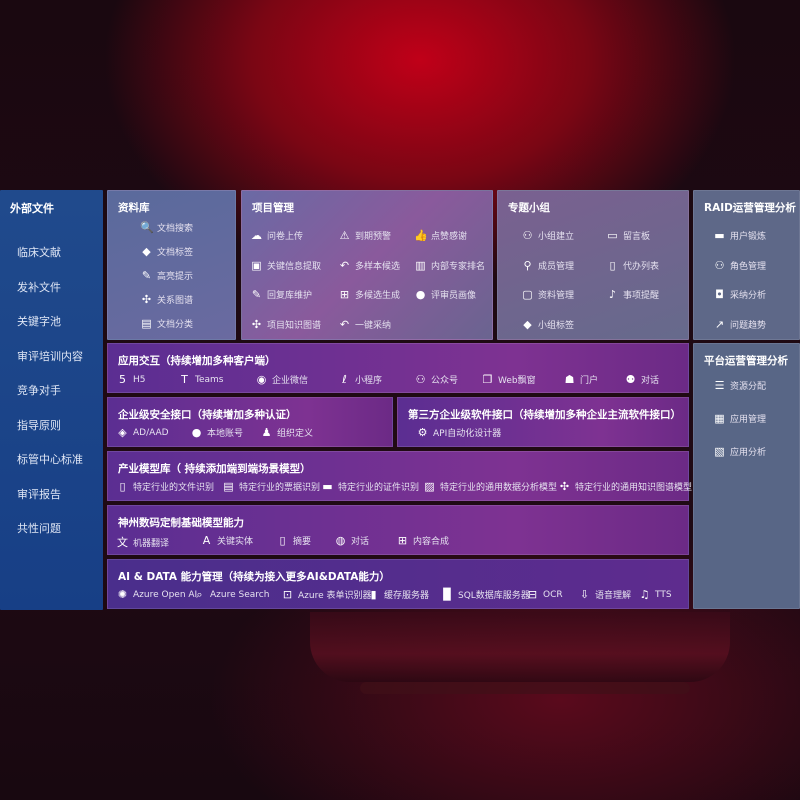 The width and height of the screenshot is (800, 800). Describe the element at coordinates (200, 379) in the screenshot. I see `app-interaction-item: T Teams` at that location.